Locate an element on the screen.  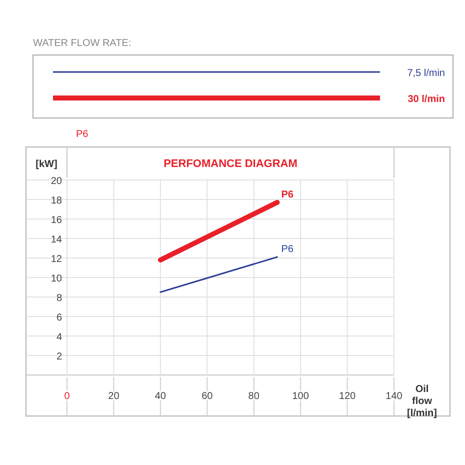
chart-title: PERFOMANCE DIAGRAM is located at coordinates (231, 164).